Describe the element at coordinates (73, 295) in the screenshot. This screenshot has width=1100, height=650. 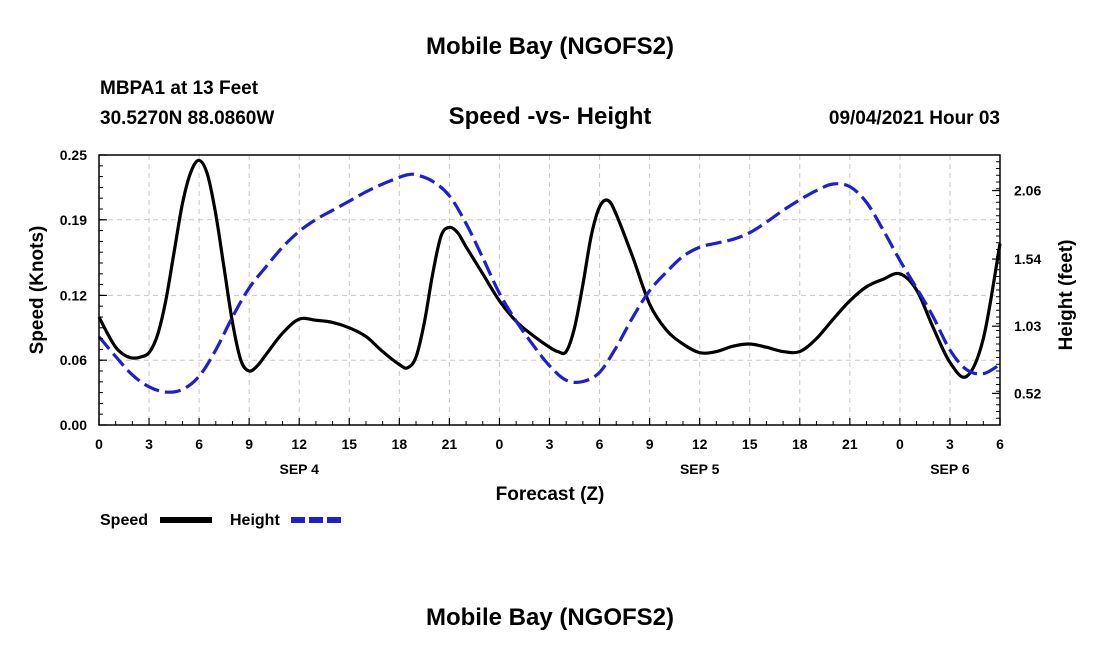
I see `y-tick-label: 0.12` at that location.